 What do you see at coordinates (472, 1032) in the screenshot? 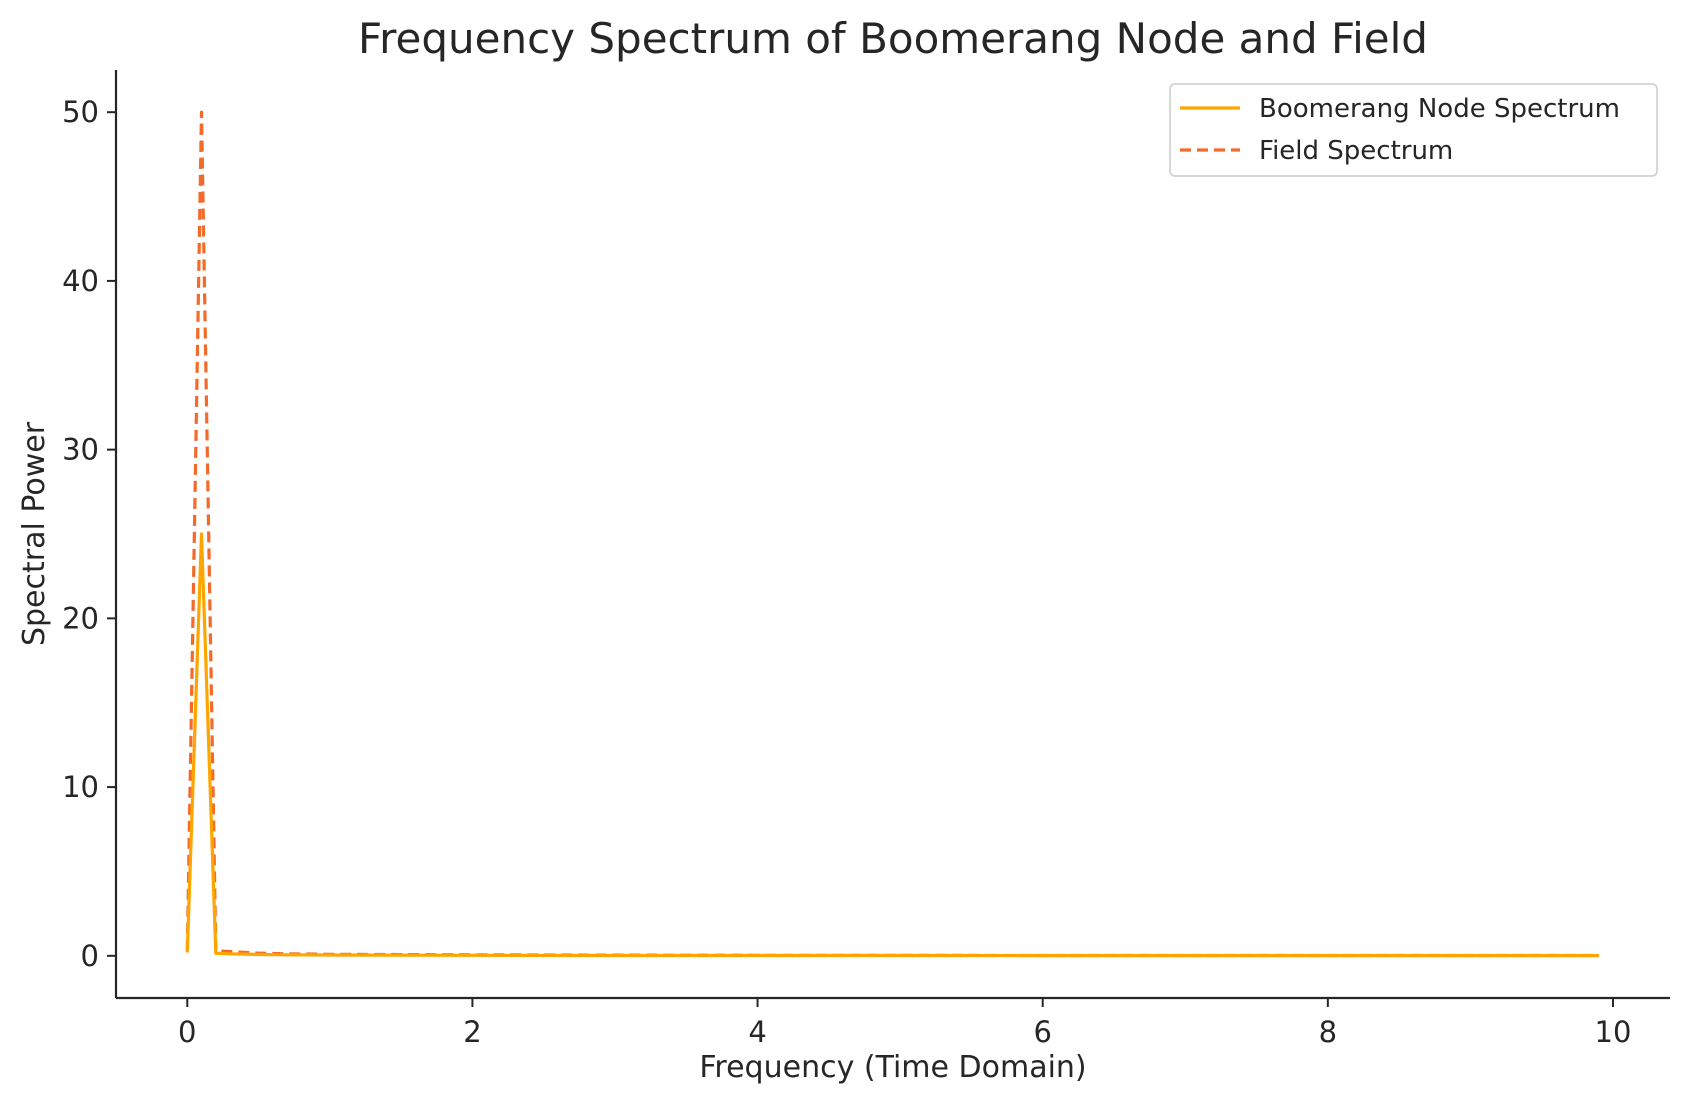
I see `x-tick-label: 2` at bounding box center [472, 1032].